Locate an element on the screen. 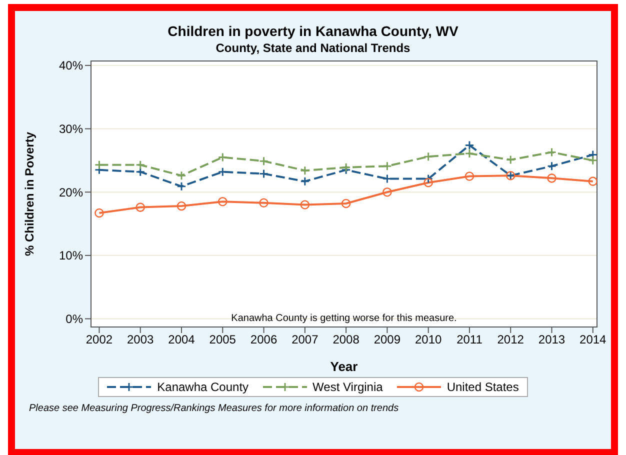  y-tick-label: 40% is located at coordinates (71, 65).